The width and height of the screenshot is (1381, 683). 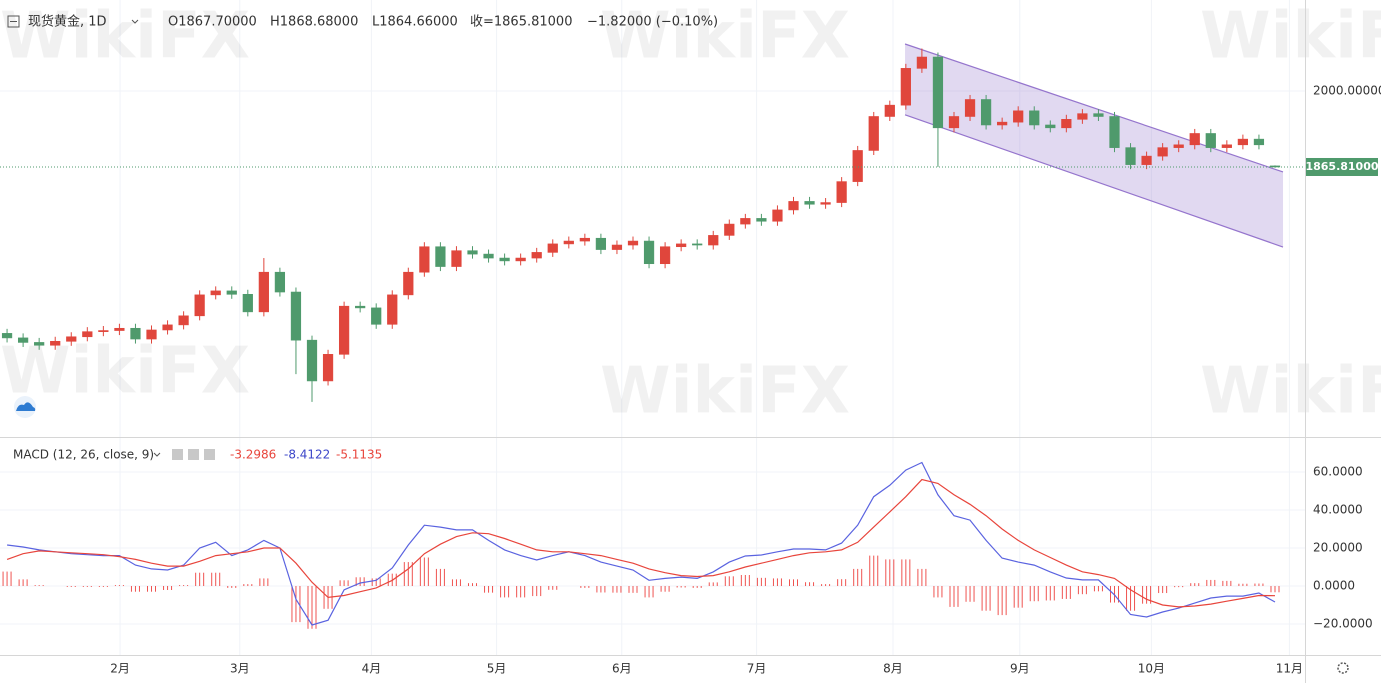 I want to click on x-tick-label: 5月, so click(x=497, y=669).